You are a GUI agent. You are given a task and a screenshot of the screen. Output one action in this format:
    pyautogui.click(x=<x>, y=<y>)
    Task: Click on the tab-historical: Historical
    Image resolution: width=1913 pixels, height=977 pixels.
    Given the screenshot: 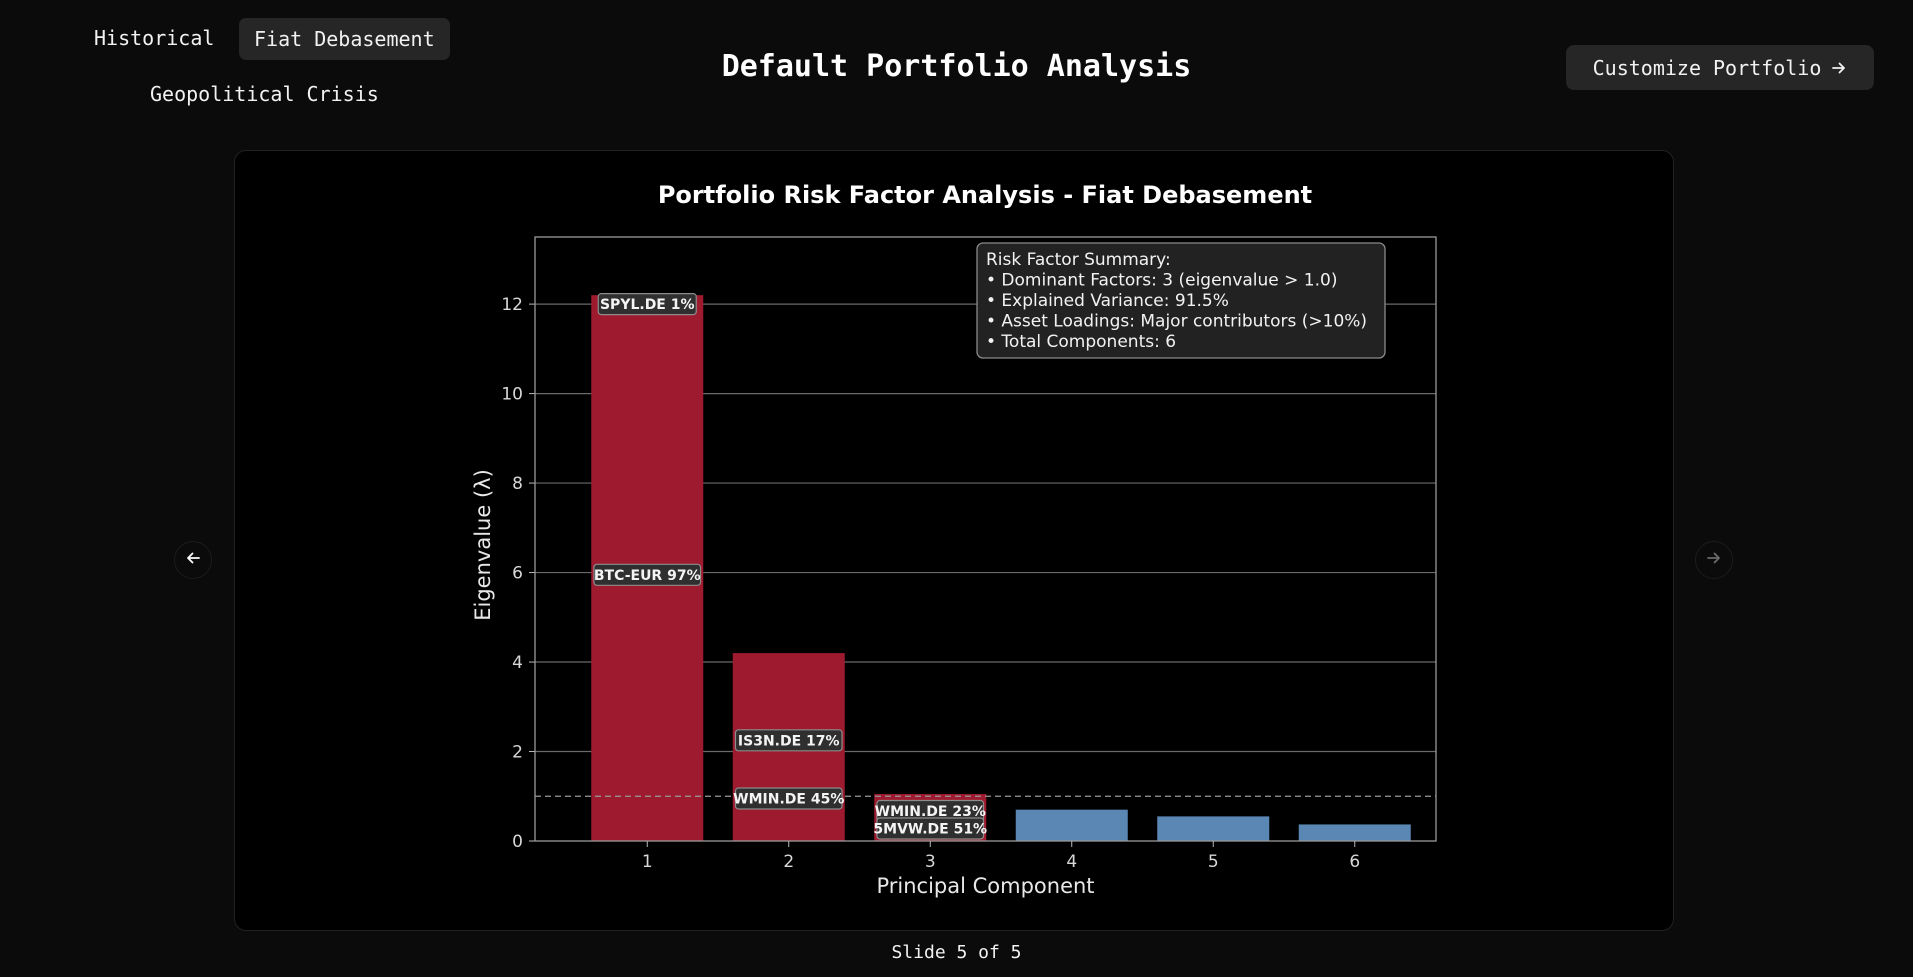 What is the action you would take?
    pyautogui.click(x=154, y=38)
    